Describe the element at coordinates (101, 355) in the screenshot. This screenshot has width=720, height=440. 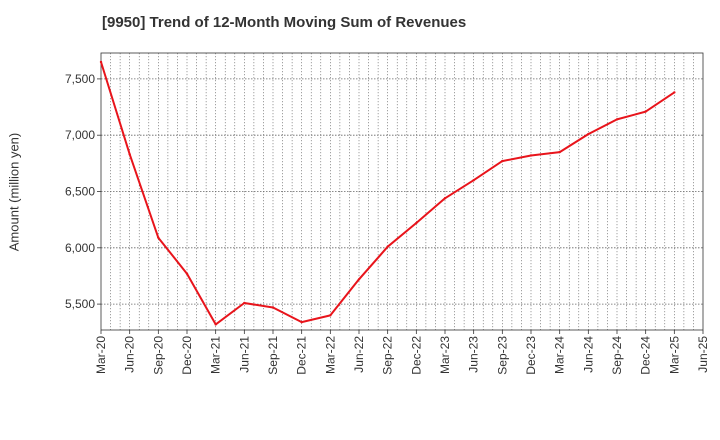
I see `x-tick-label: Mar-20` at that location.